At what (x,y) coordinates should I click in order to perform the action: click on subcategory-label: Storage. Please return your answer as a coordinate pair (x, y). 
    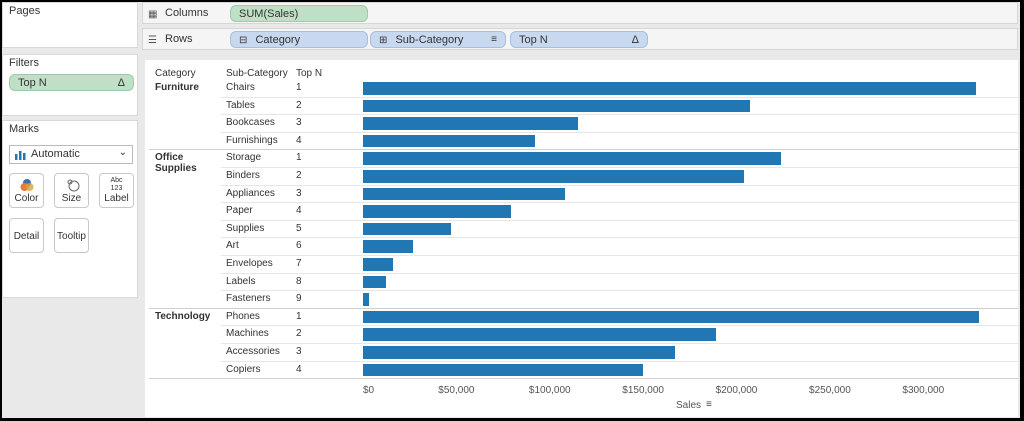
    Looking at the image, I should click on (244, 158).